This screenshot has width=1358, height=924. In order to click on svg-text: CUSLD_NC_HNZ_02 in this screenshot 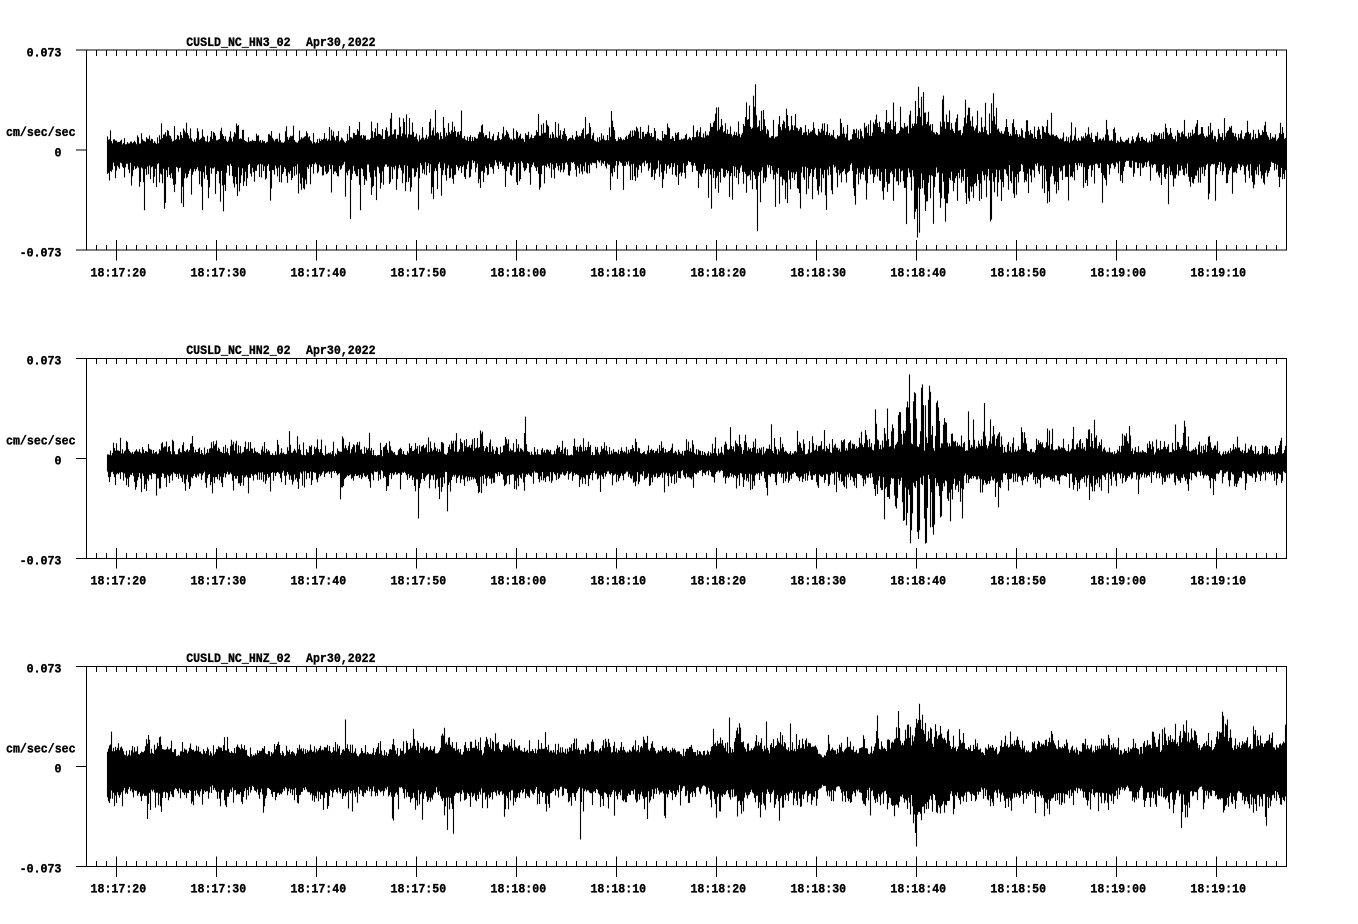, I will do `click(238, 658)`.